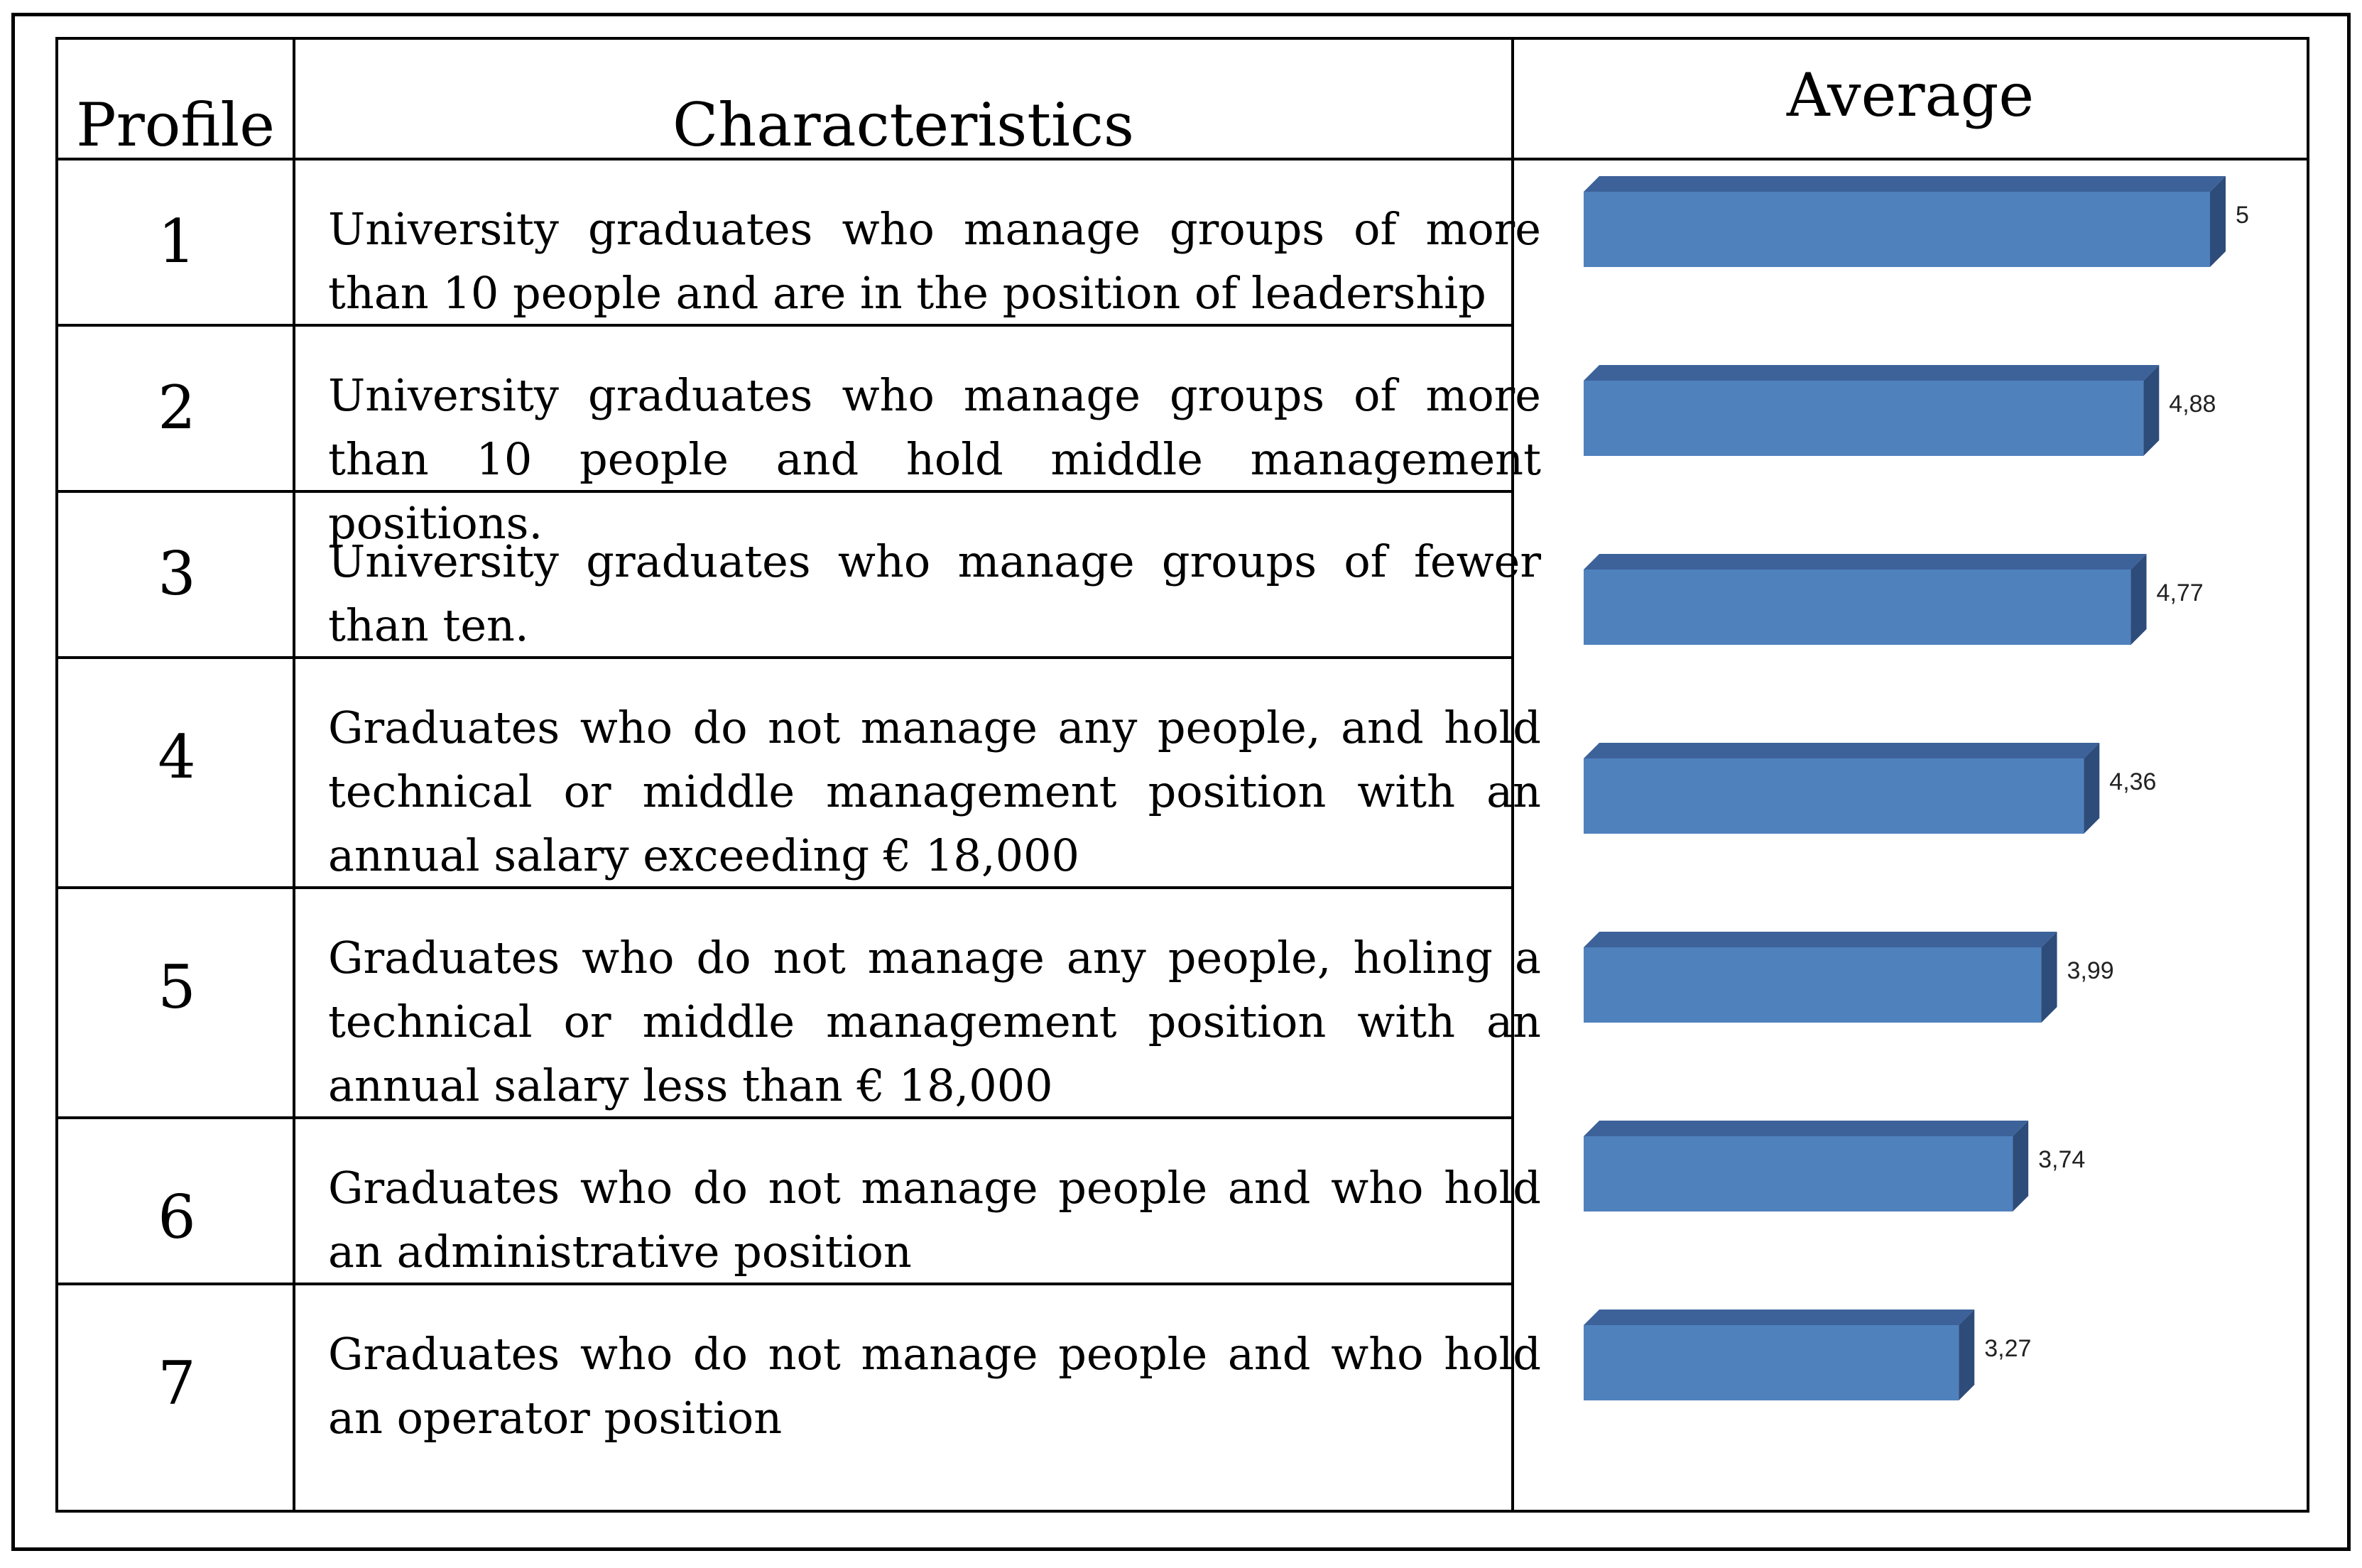 This screenshot has width=2362, height=1568. I want to click on header-divider, so click(1182, 159).